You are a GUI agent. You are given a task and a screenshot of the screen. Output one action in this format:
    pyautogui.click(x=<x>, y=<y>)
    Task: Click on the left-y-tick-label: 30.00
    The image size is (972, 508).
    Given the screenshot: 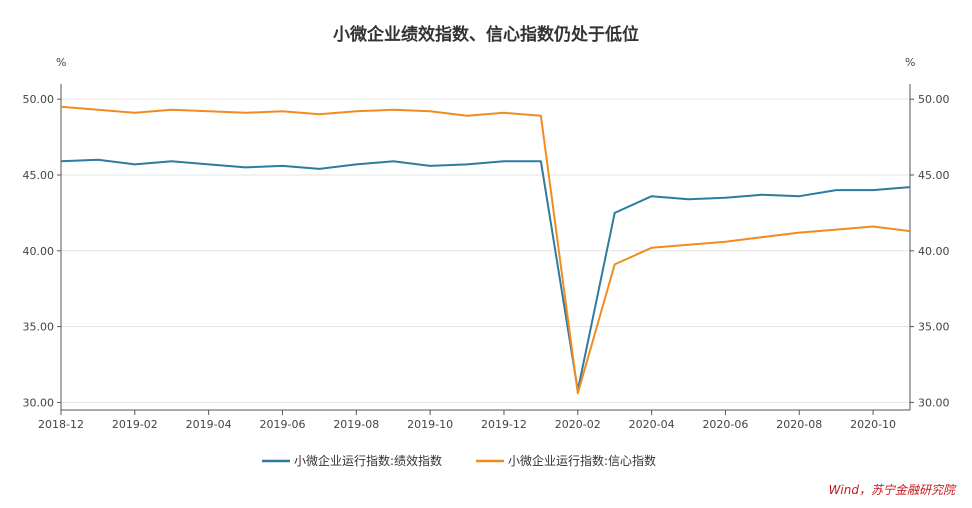 What is the action you would take?
    pyautogui.click(x=39, y=402)
    